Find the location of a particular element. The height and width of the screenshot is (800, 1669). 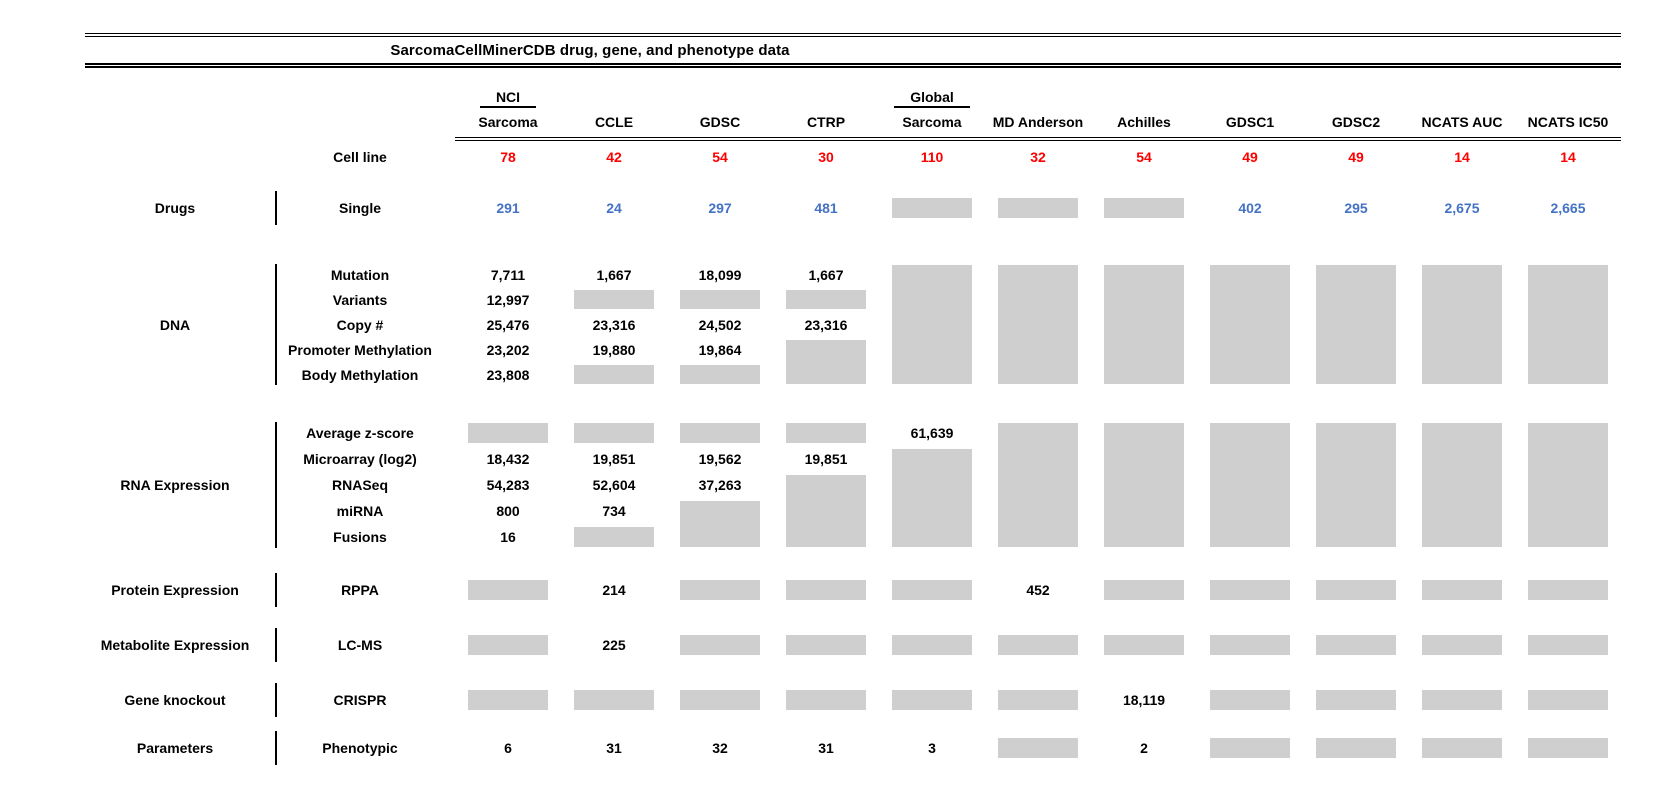

data-value: 481 is located at coordinates (826, 208).